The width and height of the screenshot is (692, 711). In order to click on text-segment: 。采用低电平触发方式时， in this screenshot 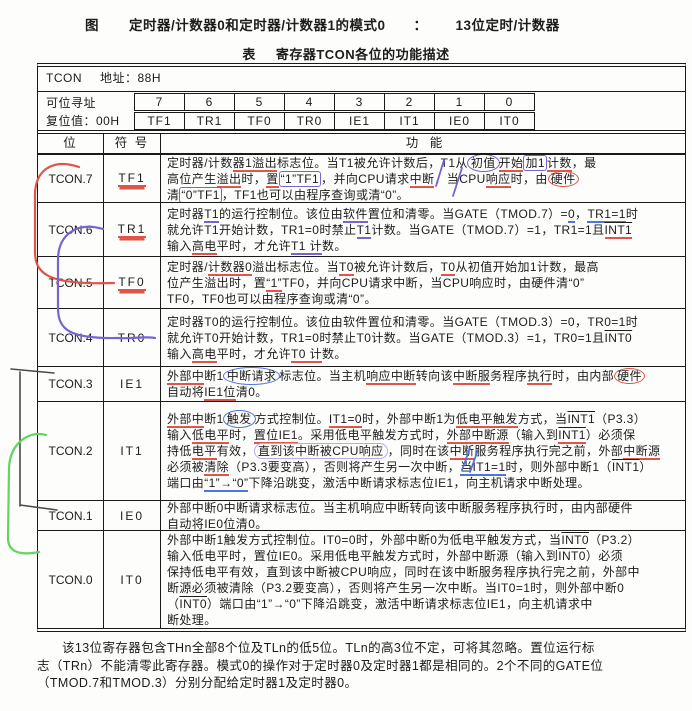, I will do `click(372, 435)`.